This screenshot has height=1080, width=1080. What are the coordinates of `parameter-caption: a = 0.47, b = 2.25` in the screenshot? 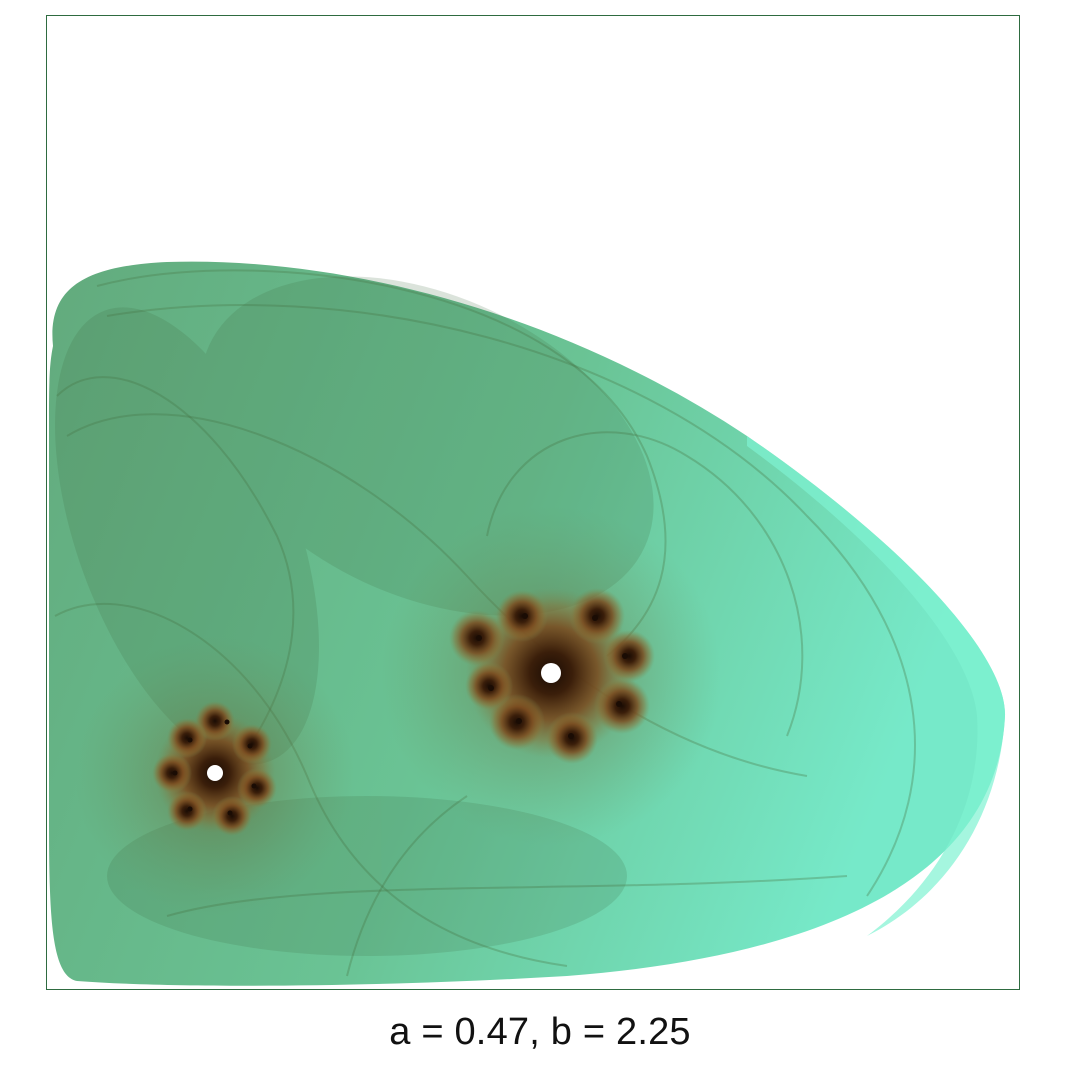 It's located at (540, 1032).